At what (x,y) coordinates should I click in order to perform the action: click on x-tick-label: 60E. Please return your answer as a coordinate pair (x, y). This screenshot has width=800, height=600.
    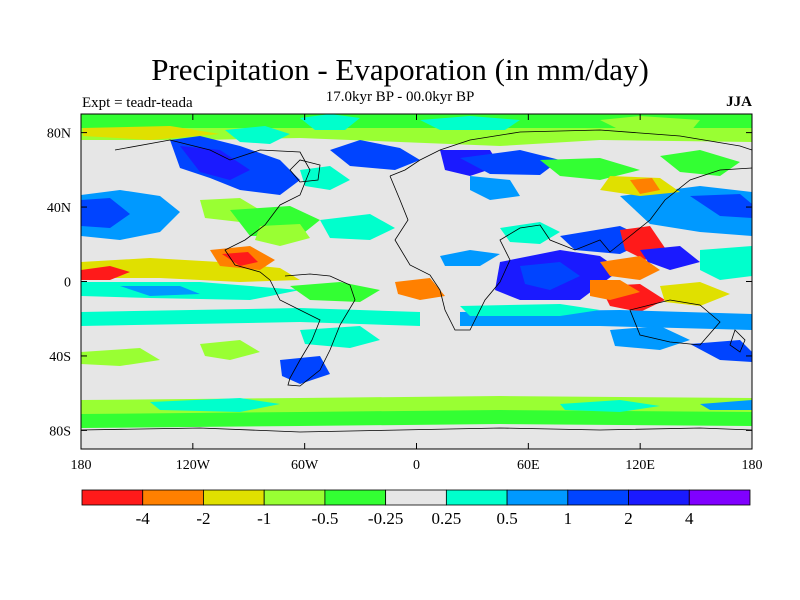
    Looking at the image, I should click on (528, 465).